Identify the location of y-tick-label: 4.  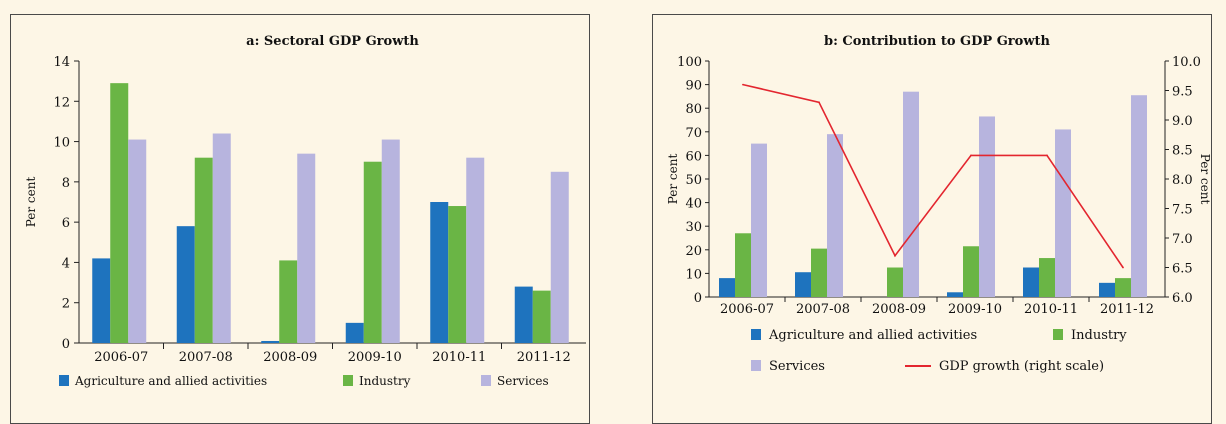
(66, 263).